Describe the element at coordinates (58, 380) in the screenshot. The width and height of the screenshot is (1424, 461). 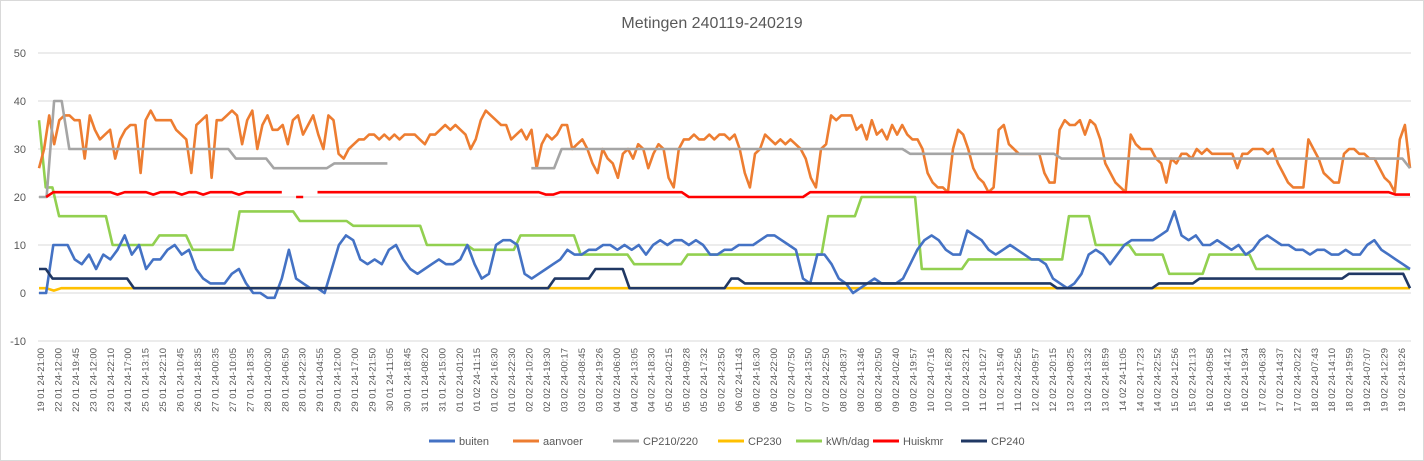
I see `x-tick-label: 22 01 24-12:00` at that location.